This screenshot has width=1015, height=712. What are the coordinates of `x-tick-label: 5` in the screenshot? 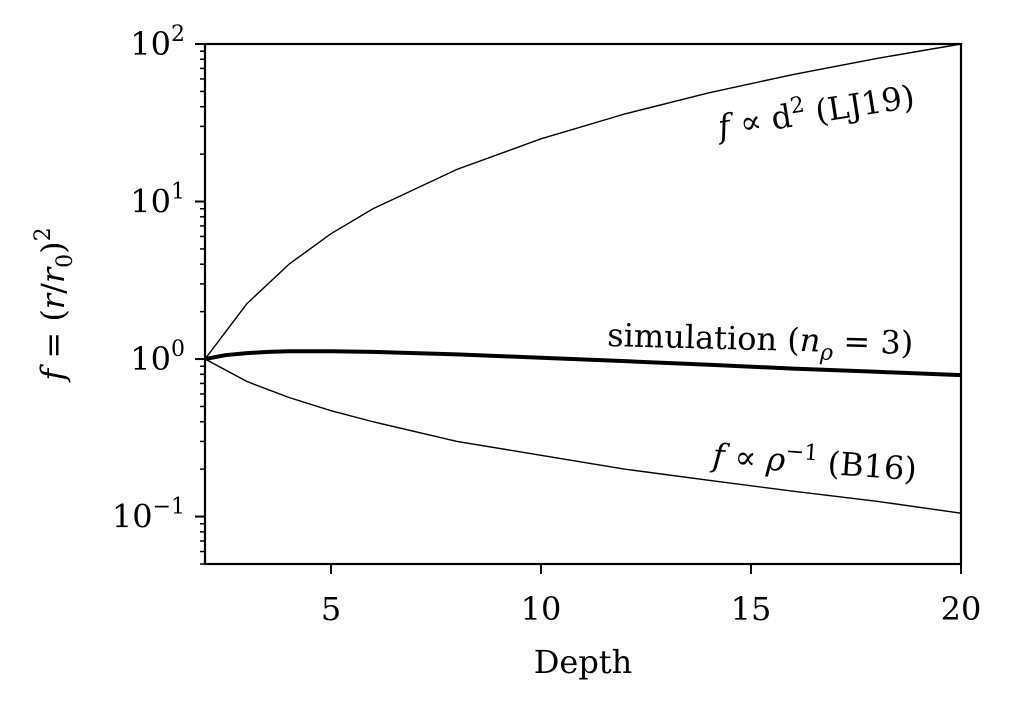 It's located at (331, 609).